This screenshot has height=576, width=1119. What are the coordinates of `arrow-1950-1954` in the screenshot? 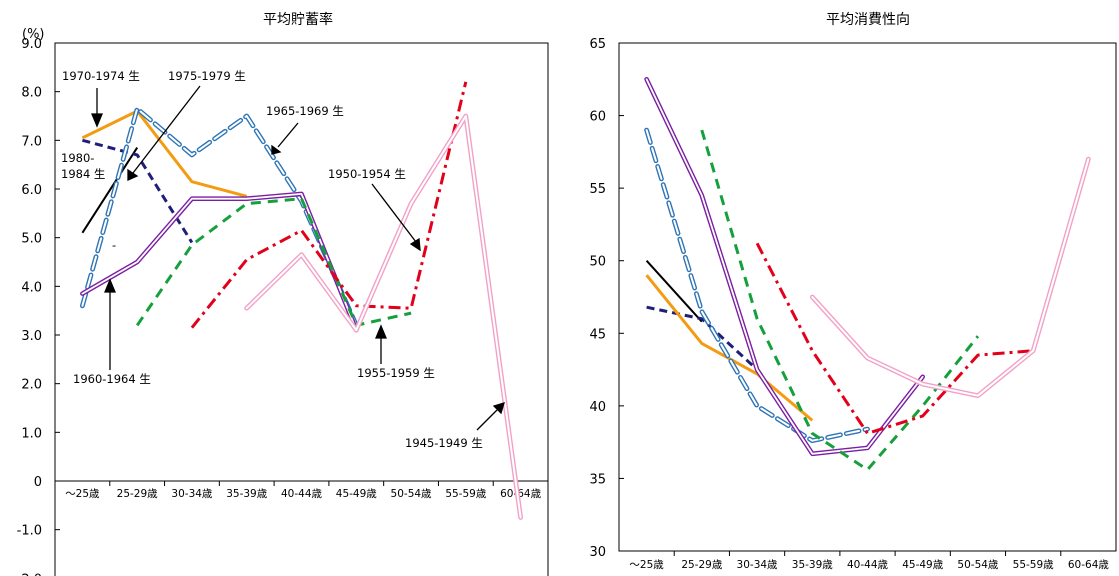 It's located at (396, 217).